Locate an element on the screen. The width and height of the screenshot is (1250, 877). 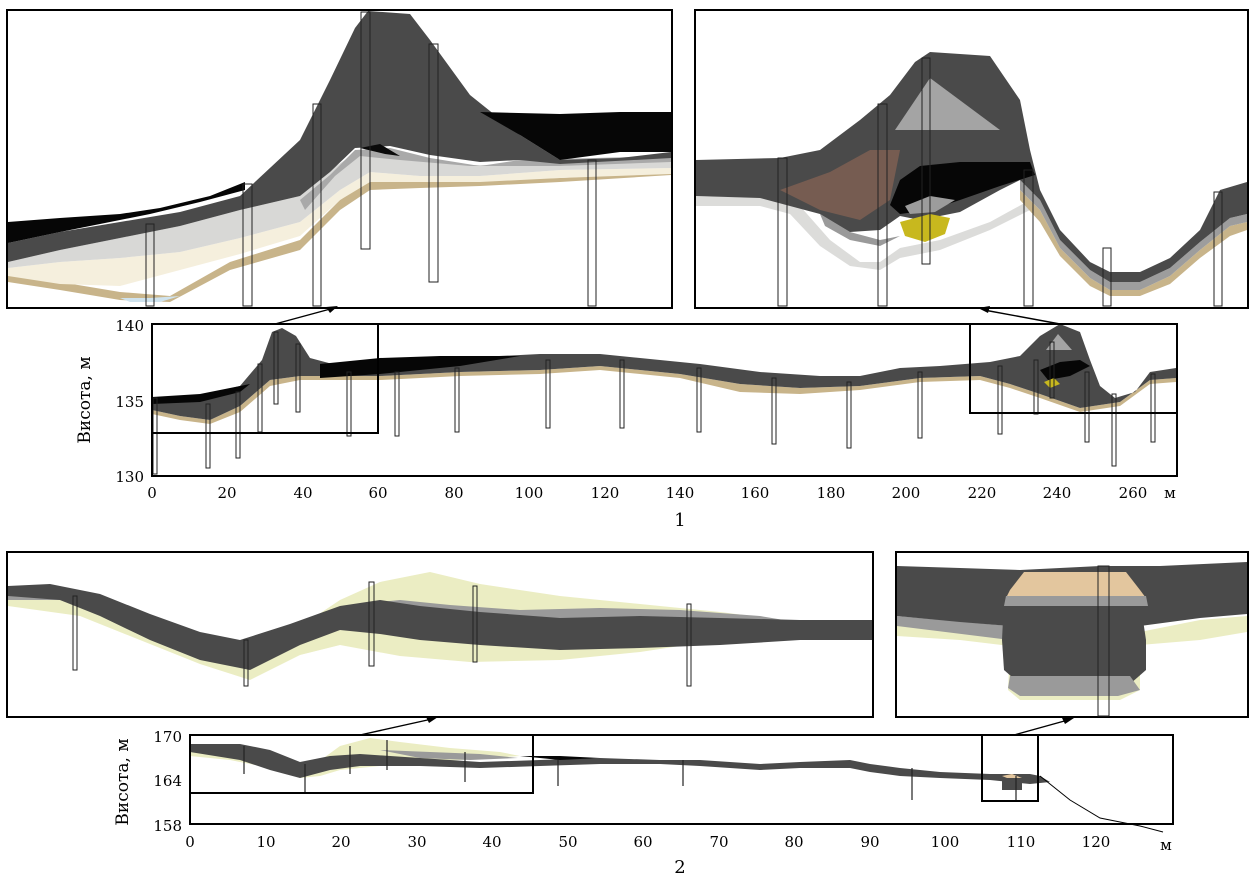
y-tick-label: 158 is located at coordinates (167, 826).